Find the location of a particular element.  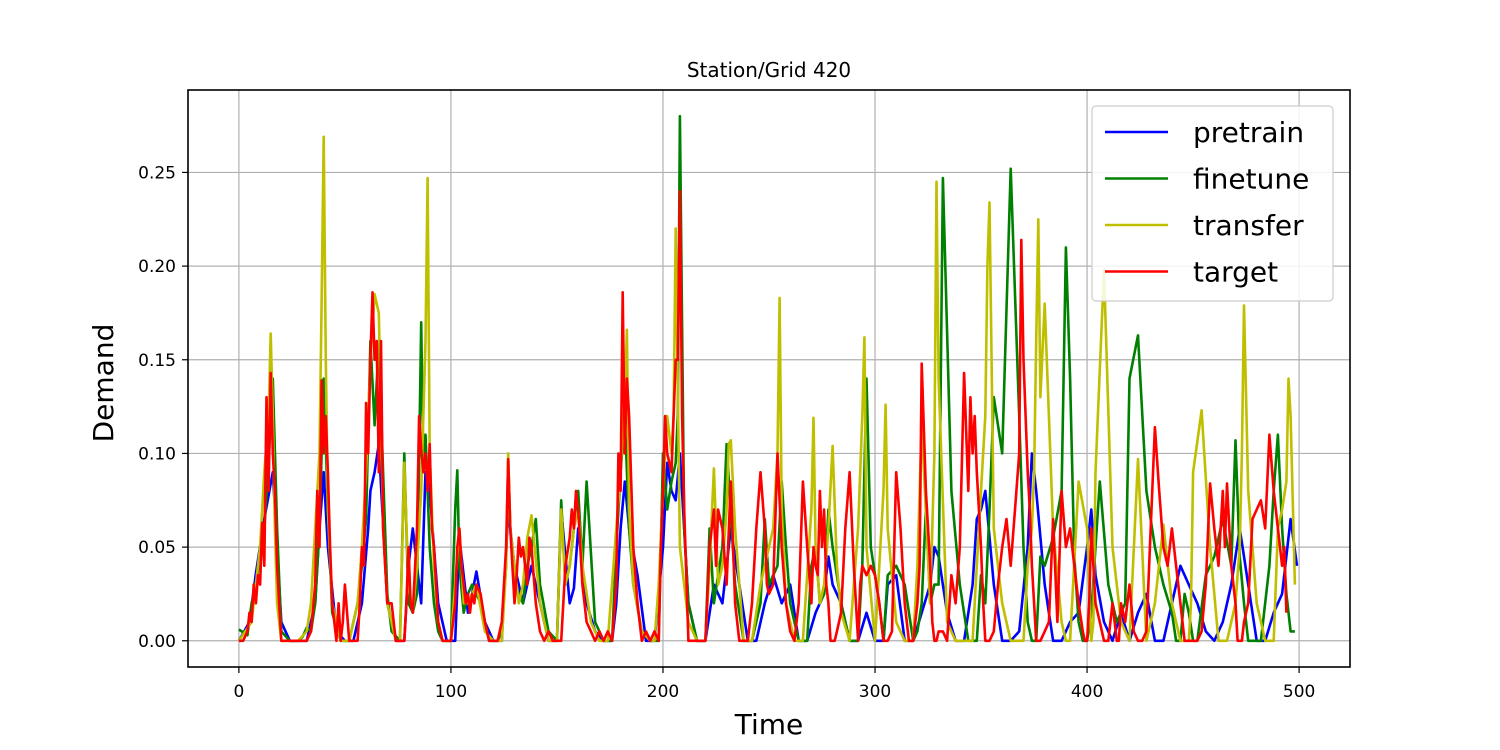

x-tick-label: 300 is located at coordinates (875, 692).